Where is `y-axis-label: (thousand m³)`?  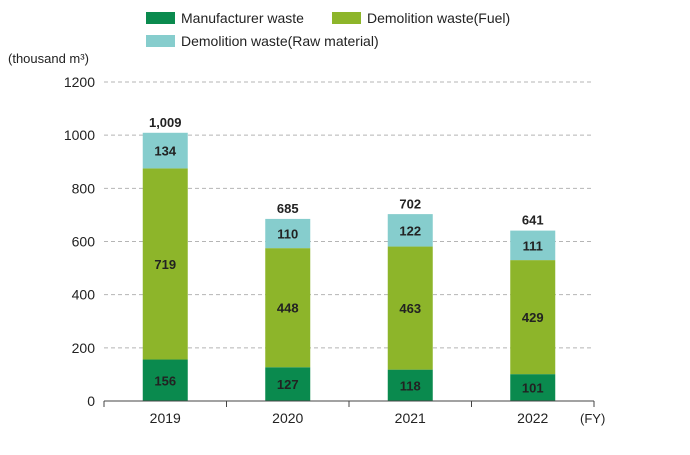 y-axis-label: (thousand m³) is located at coordinates (48, 58).